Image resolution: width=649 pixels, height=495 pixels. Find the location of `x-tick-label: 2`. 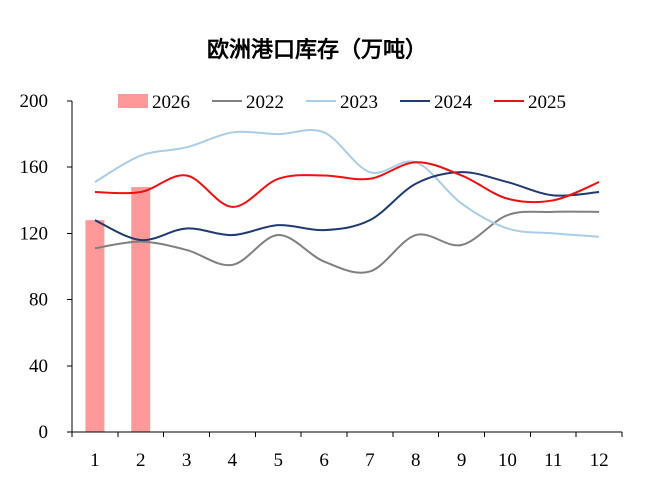

x-tick-label: 2 is located at coordinates (141, 460).